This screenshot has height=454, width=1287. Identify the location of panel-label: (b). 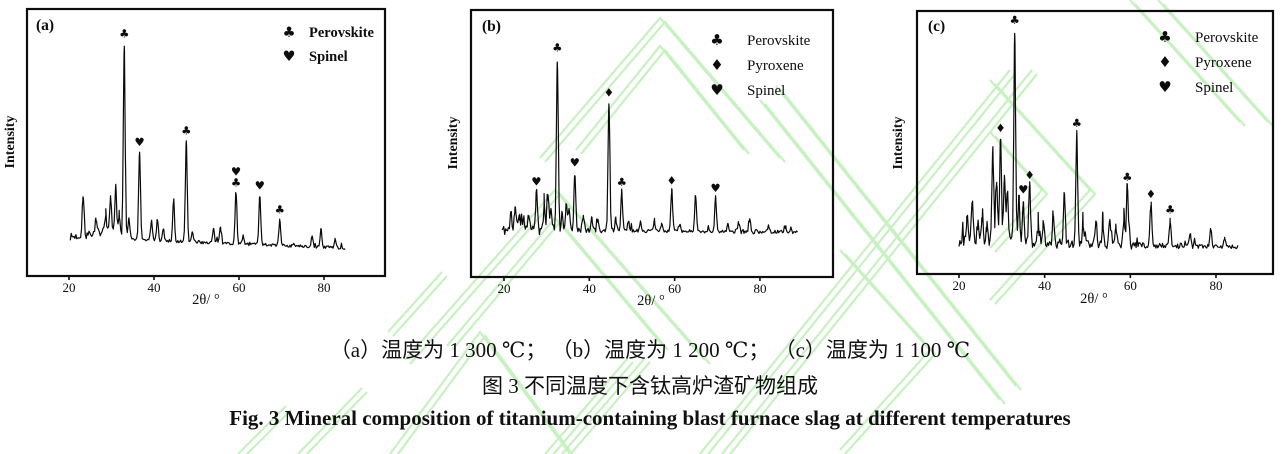
(491, 26).